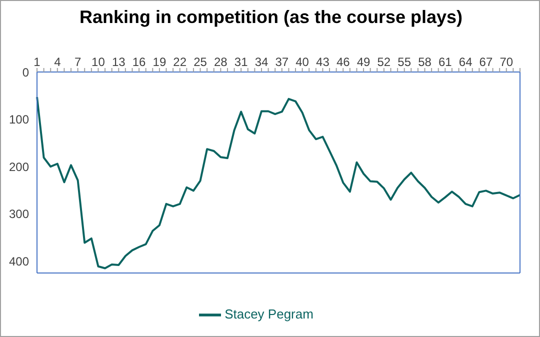 The image size is (540, 337). Describe the element at coordinates (384, 62) in the screenshot. I see `x-tick-label: 52` at that location.